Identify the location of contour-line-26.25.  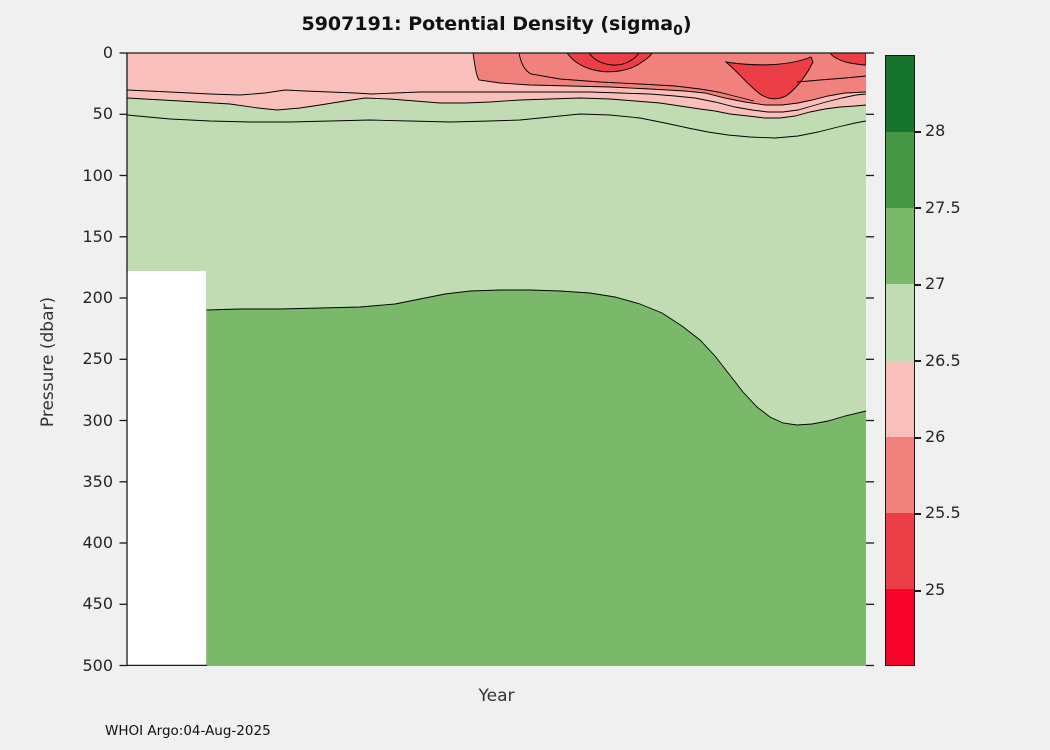
(496, 101).